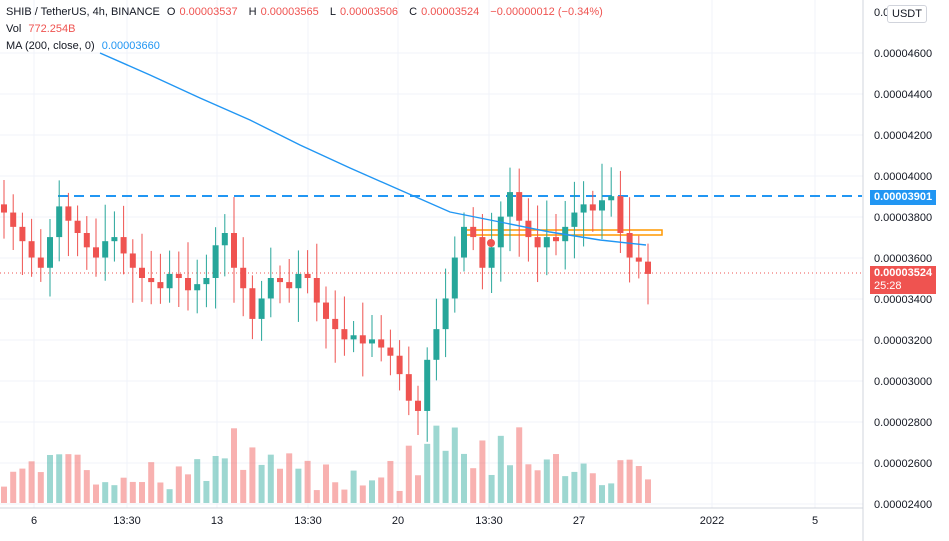 Image resolution: width=949 pixels, height=541 pixels. What do you see at coordinates (903, 341) in the screenshot?
I see `price-tick-label: 0.00003200` at bounding box center [903, 341].